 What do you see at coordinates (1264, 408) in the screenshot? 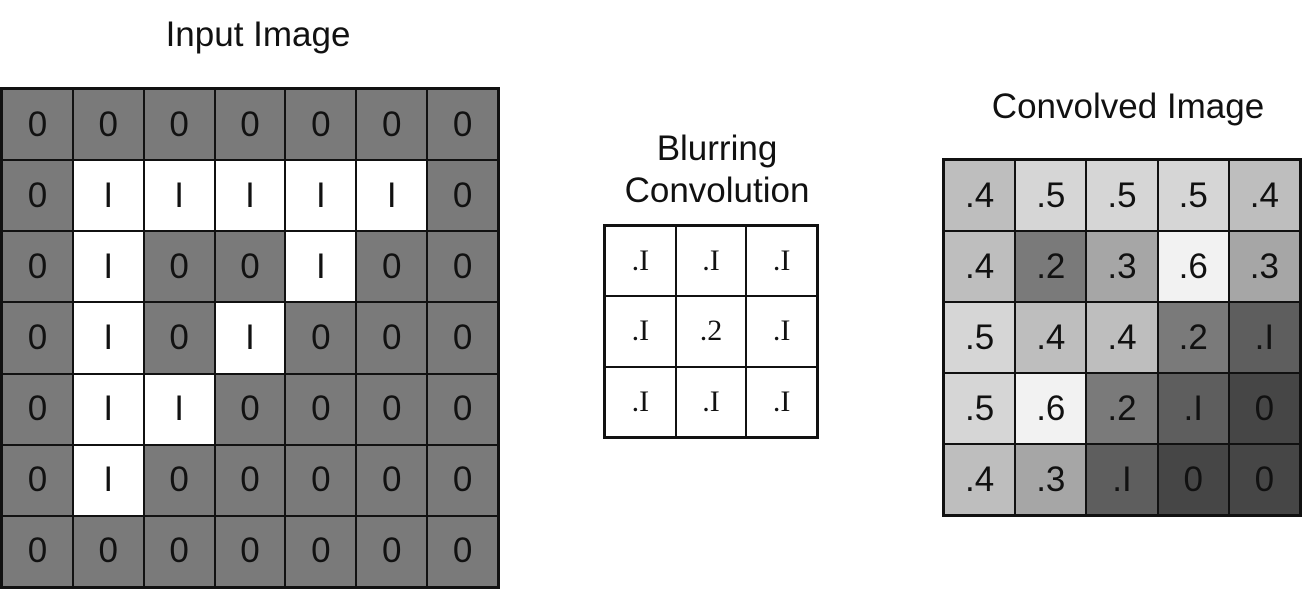
I see `convolved-cell-r3-c4: 0` at bounding box center [1264, 408].